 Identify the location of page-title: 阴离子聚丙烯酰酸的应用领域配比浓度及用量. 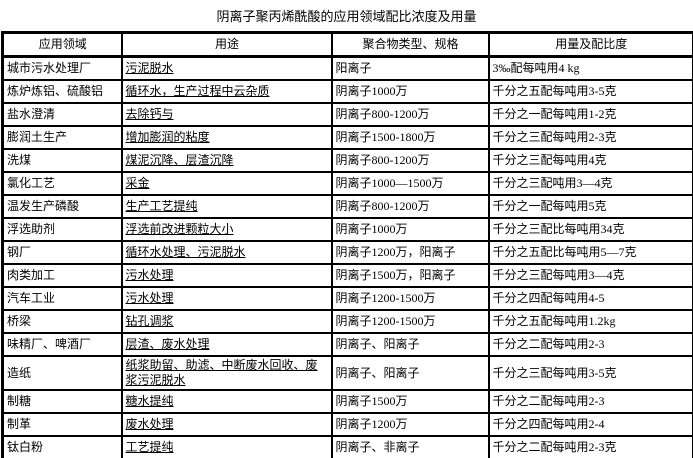
(346, 16).